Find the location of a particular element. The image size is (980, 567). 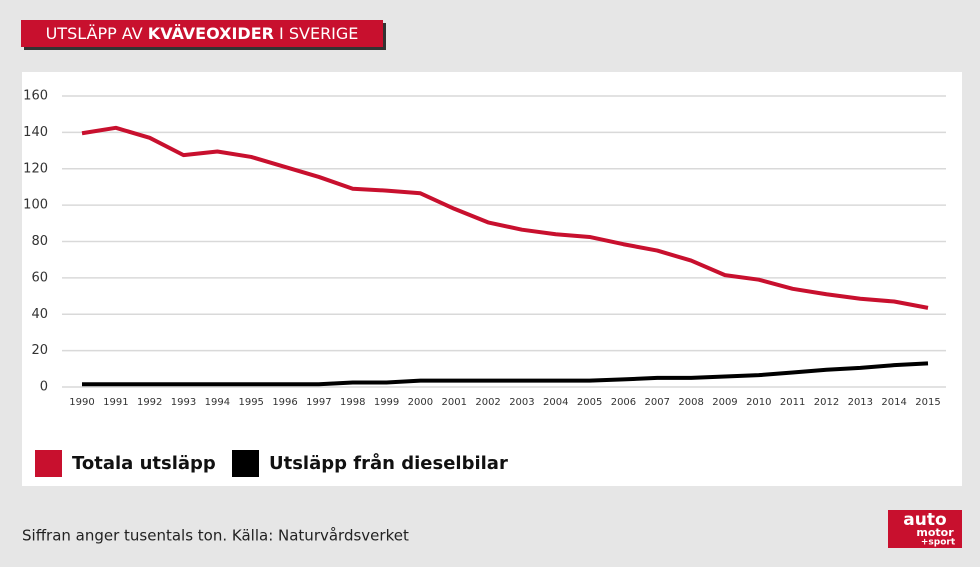

x-tick-label: 2010 is located at coordinates (758, 402).